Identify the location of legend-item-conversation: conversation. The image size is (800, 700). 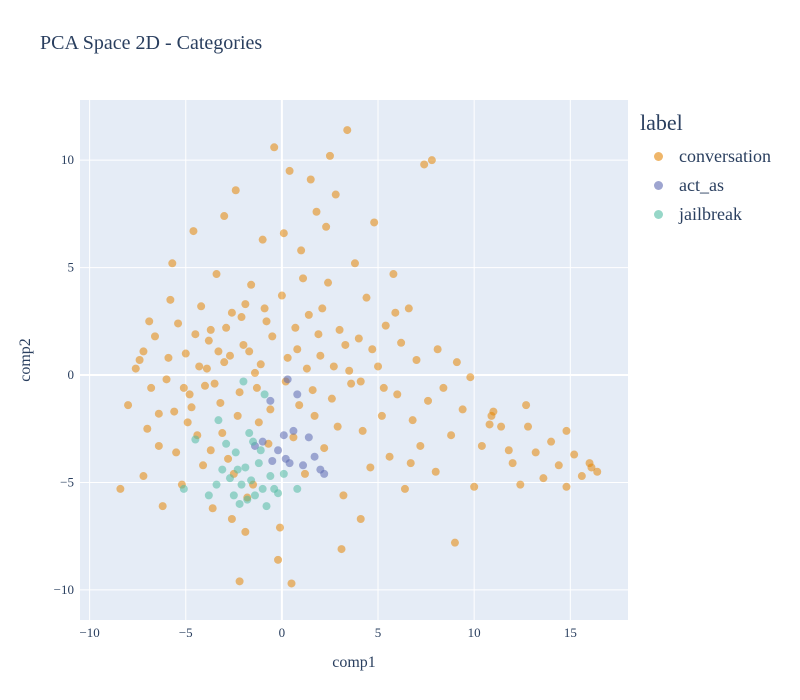
(705, 156).